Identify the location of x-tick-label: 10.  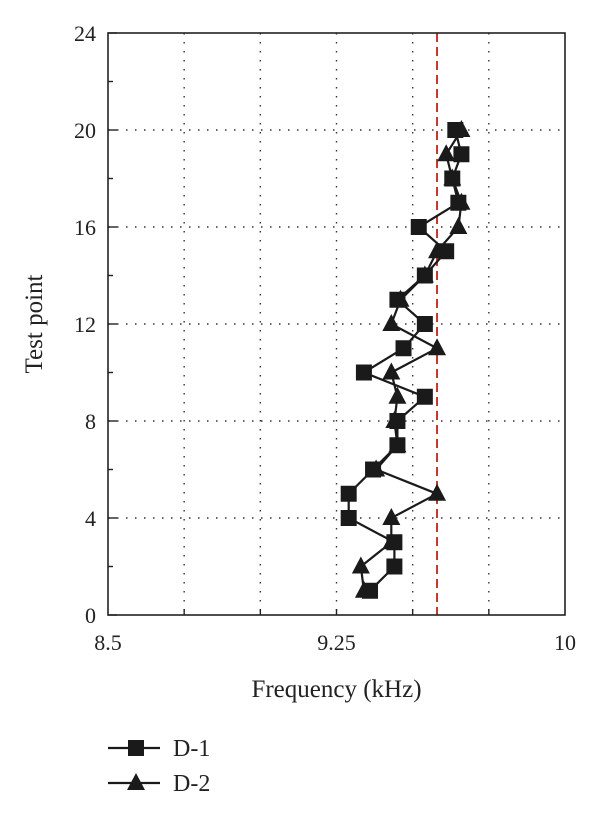
(565, 642).